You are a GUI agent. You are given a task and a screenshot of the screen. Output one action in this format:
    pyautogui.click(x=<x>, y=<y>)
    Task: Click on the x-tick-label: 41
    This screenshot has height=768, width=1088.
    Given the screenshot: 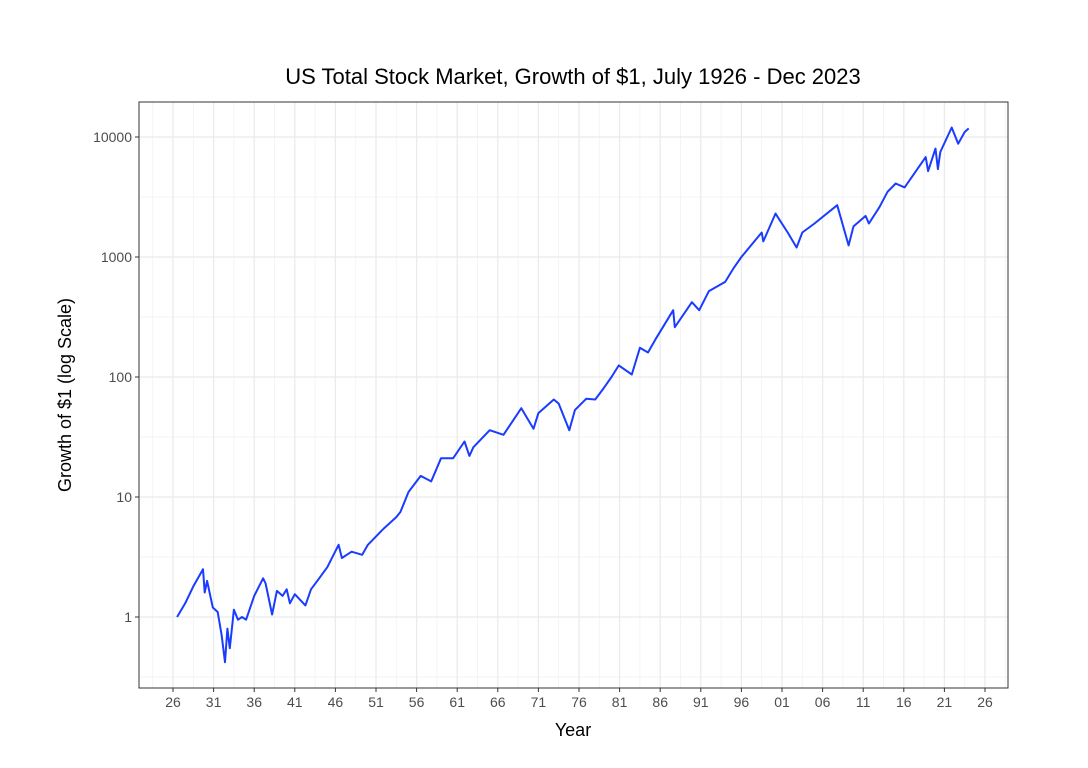 What is the action you would take?
    pyautogui.click(x=295, y=702)
    